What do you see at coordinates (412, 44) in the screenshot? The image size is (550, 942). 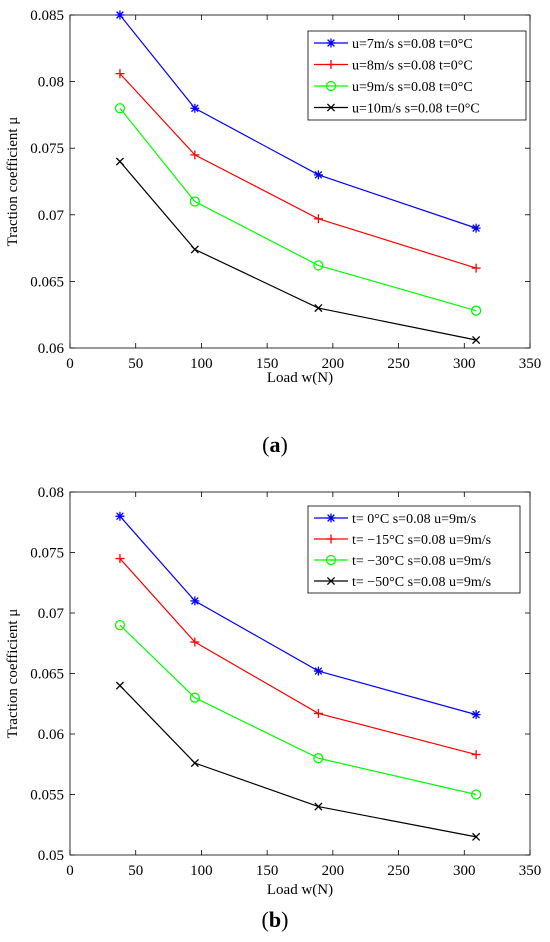 I see `legend-label: u=7m/s s=0.08 t=0°C` at bounding box center [412, 44].